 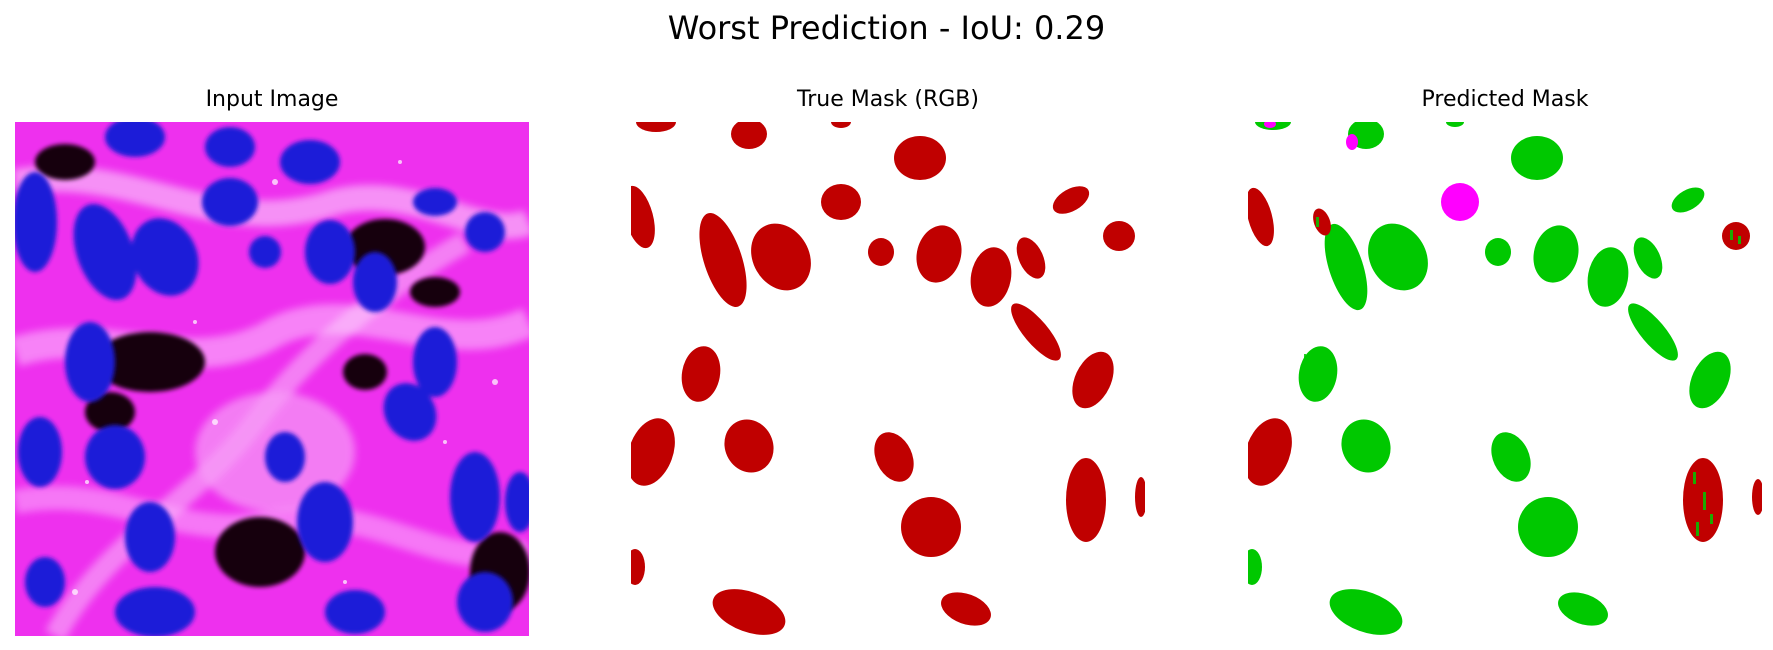 I want to click on panel-title-predicted-mask: Predicted Mask, so click(x=1505, y=99).